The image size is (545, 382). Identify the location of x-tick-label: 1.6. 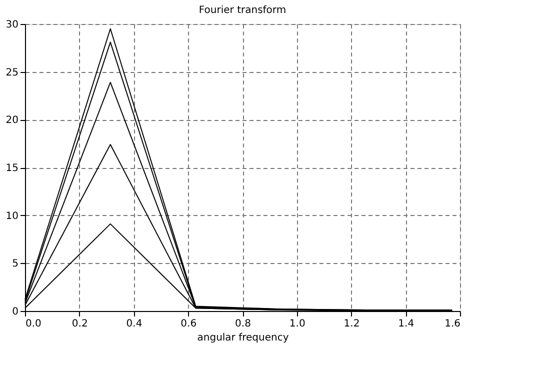
(452, 324).